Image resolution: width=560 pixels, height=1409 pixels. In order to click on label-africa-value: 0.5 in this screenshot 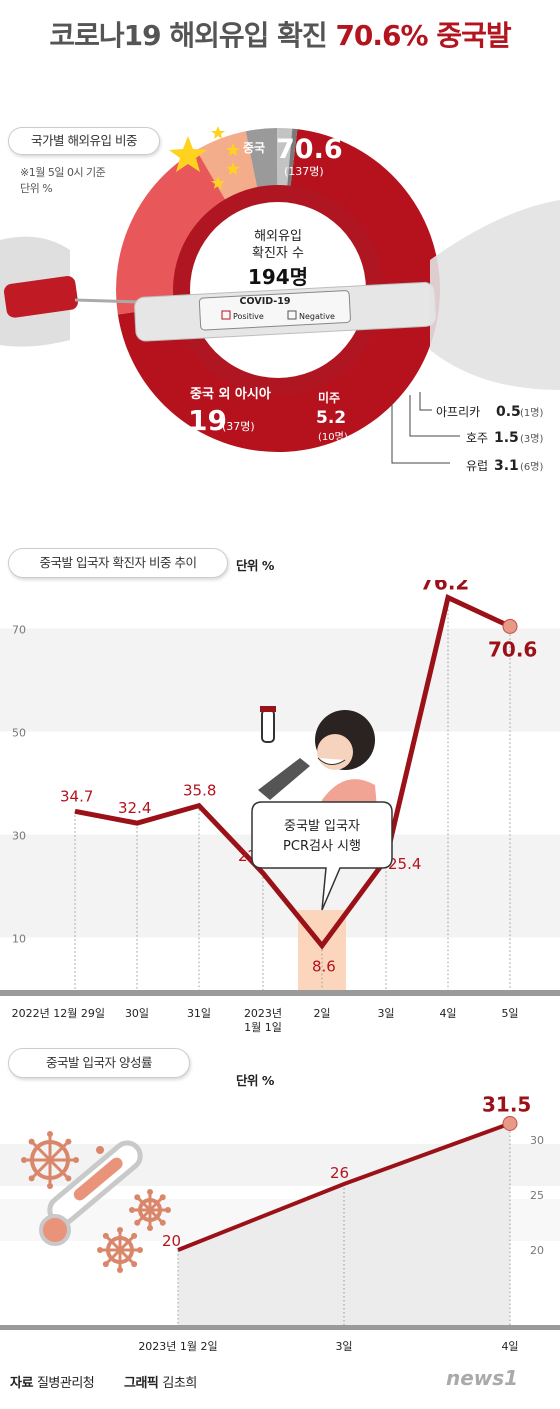, I will do `click(508, 412)`.